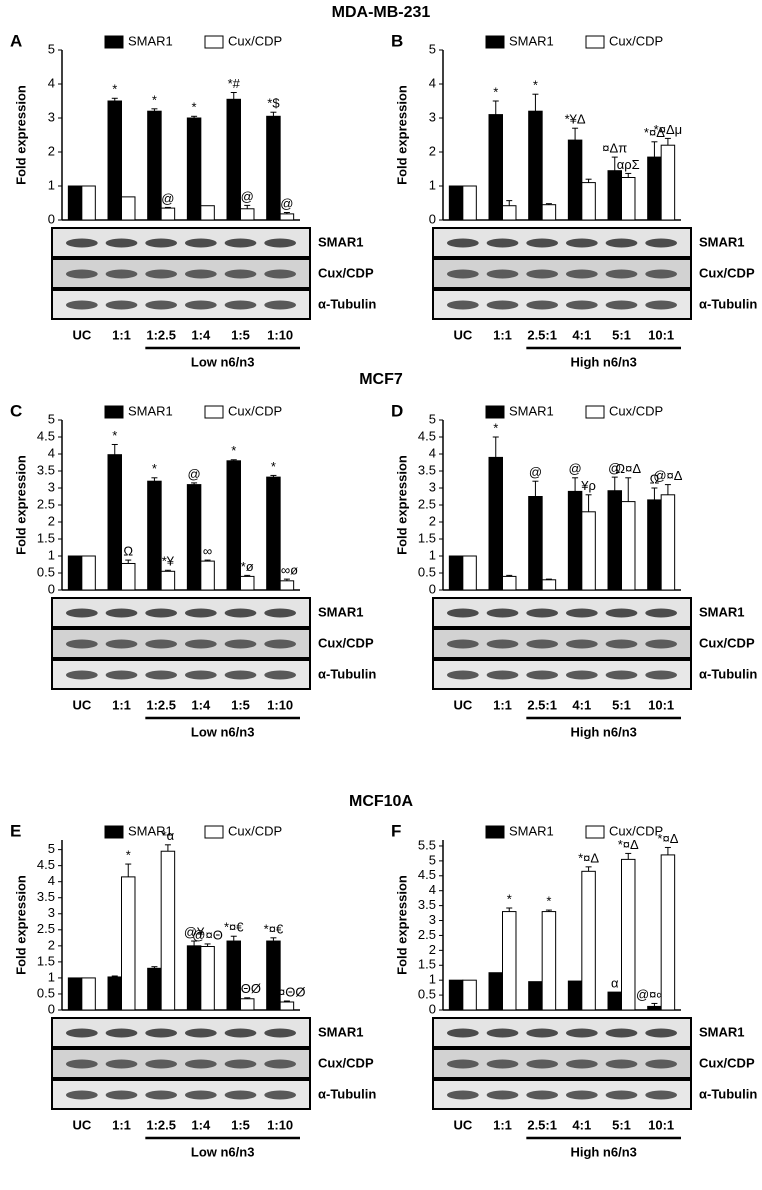 This screenshot has height=1190, width=762. Describe the element at coordinates (381, 379) in the screenshot. I see `section-title: MCF7` at that location.